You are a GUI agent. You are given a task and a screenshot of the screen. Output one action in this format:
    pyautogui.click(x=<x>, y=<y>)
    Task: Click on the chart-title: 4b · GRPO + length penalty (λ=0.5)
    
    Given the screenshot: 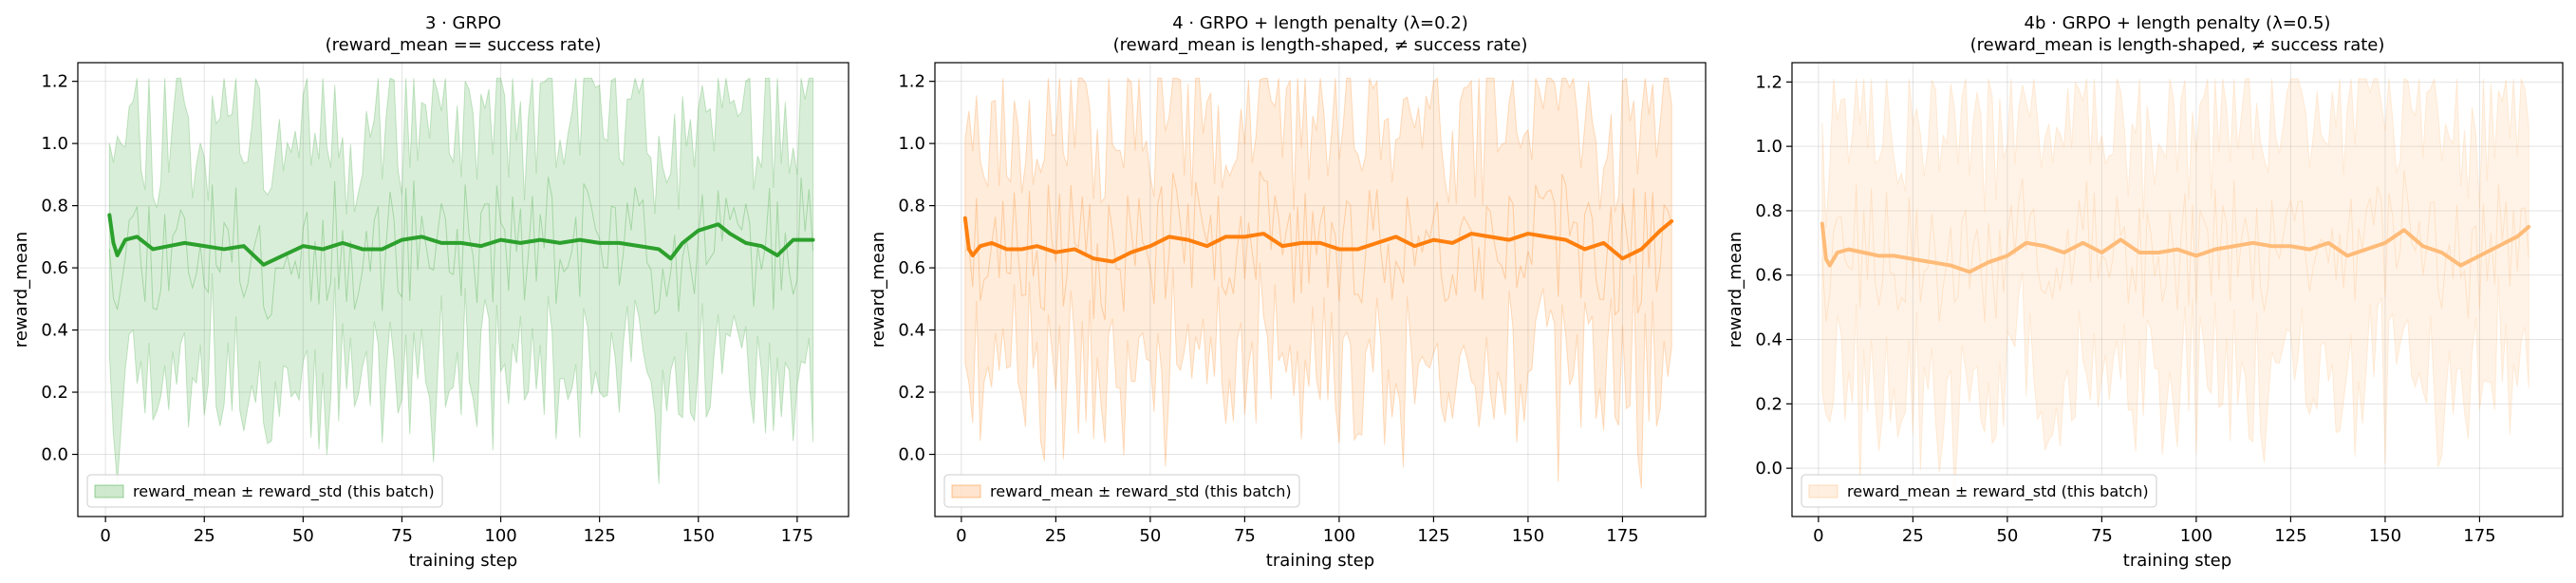 What is the action you would take?
    pyautogui.click(x=2178, y=23)
    